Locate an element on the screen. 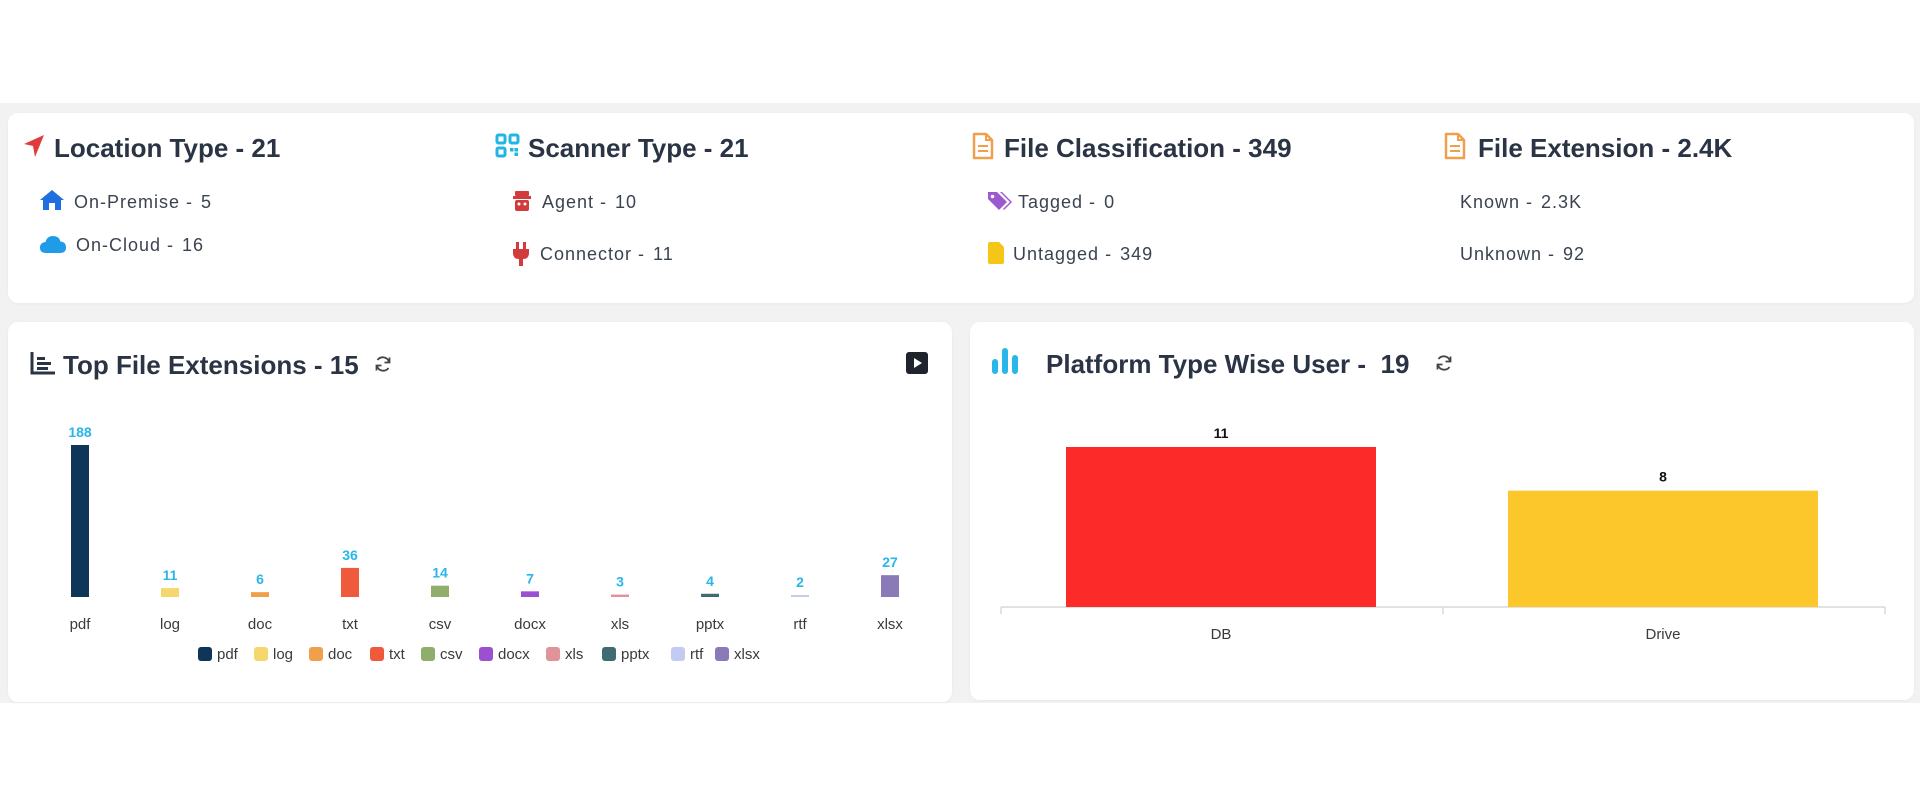 This screenshot has width=1920, height=807. tagged-label: Tagged - is located at coordinates (1057, 202).